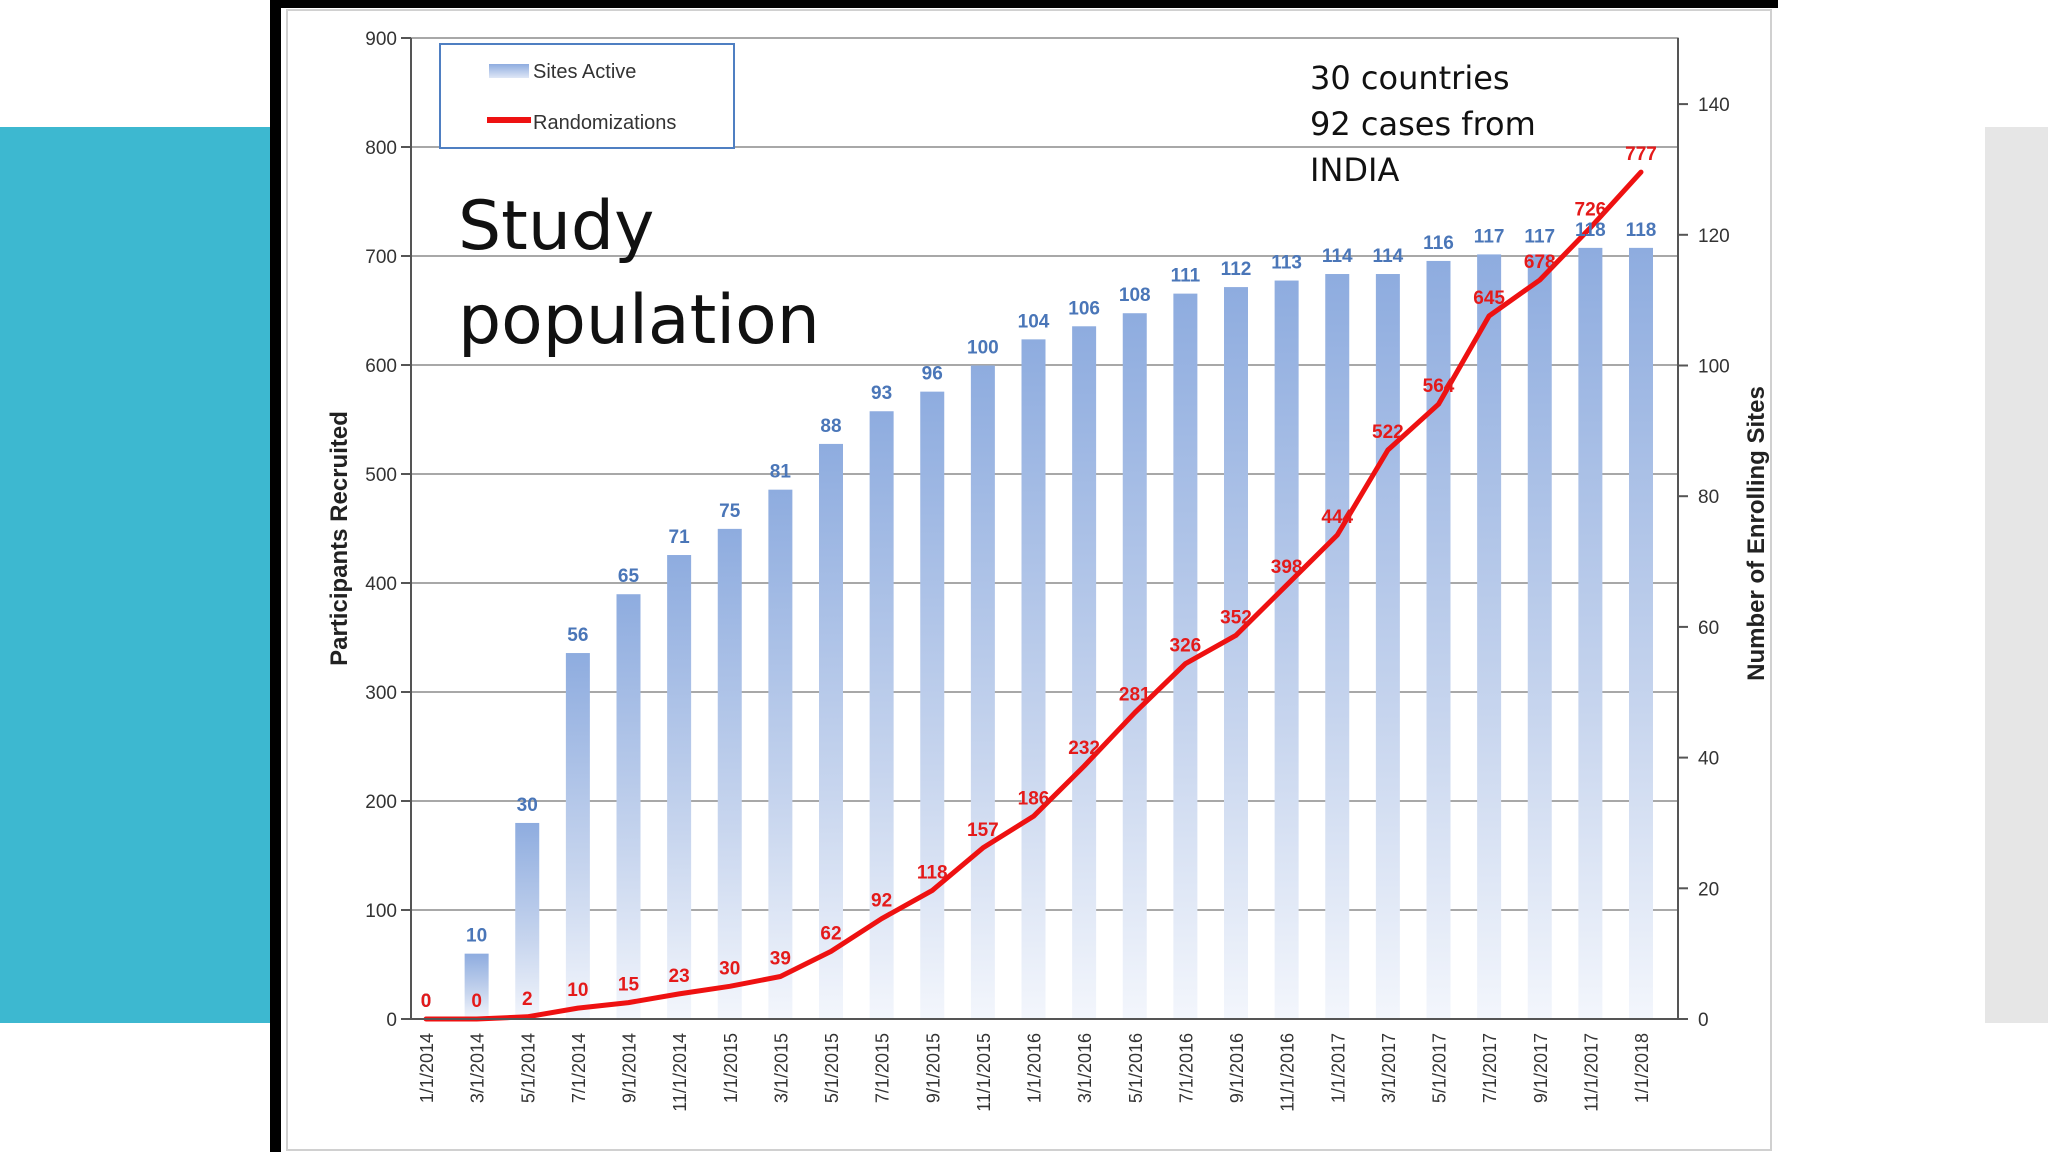  What do you see at coordinates (2016, 575) in the screenshot?
I see `gray-side-panel` at bounding box center [2016, 575].